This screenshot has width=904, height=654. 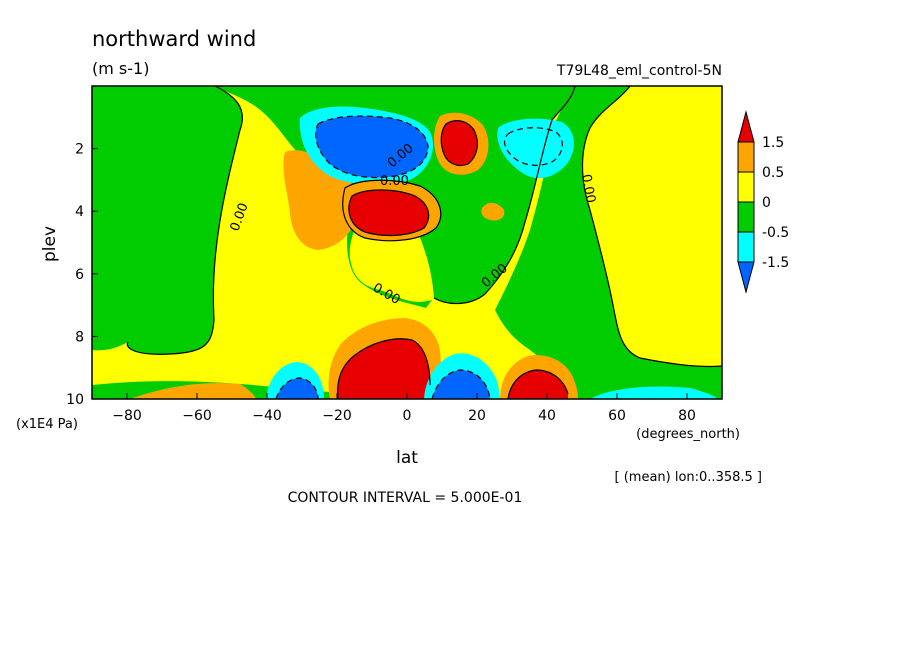 What do you see at coordinates (50, 244) in the screenshot?
I see `y-axis-label: plev` at bounding box center [50, 244].